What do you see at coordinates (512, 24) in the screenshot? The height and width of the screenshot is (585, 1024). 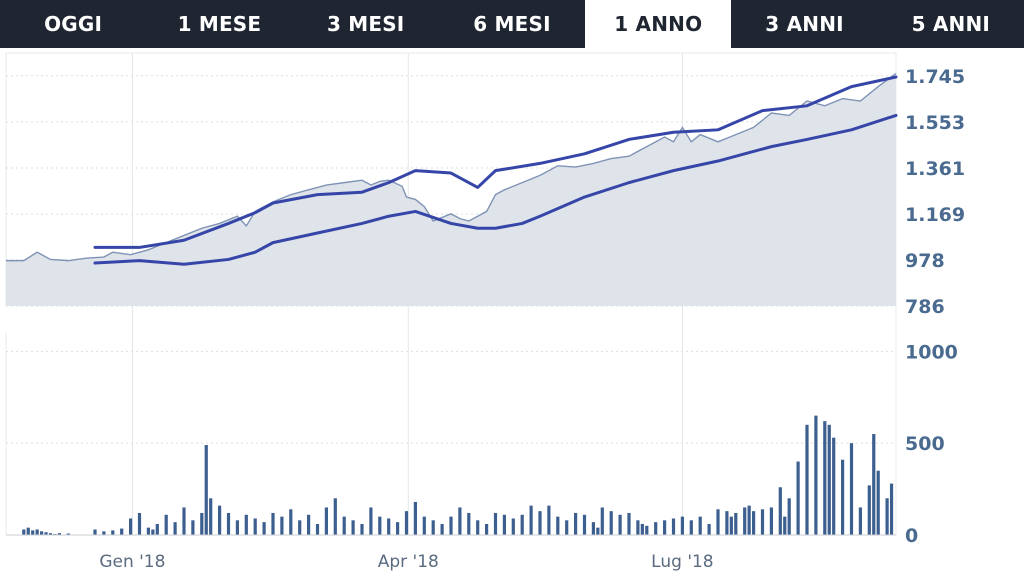 I see `tab-6-mesi: 6 MESI` at bounding box center [512, 24].